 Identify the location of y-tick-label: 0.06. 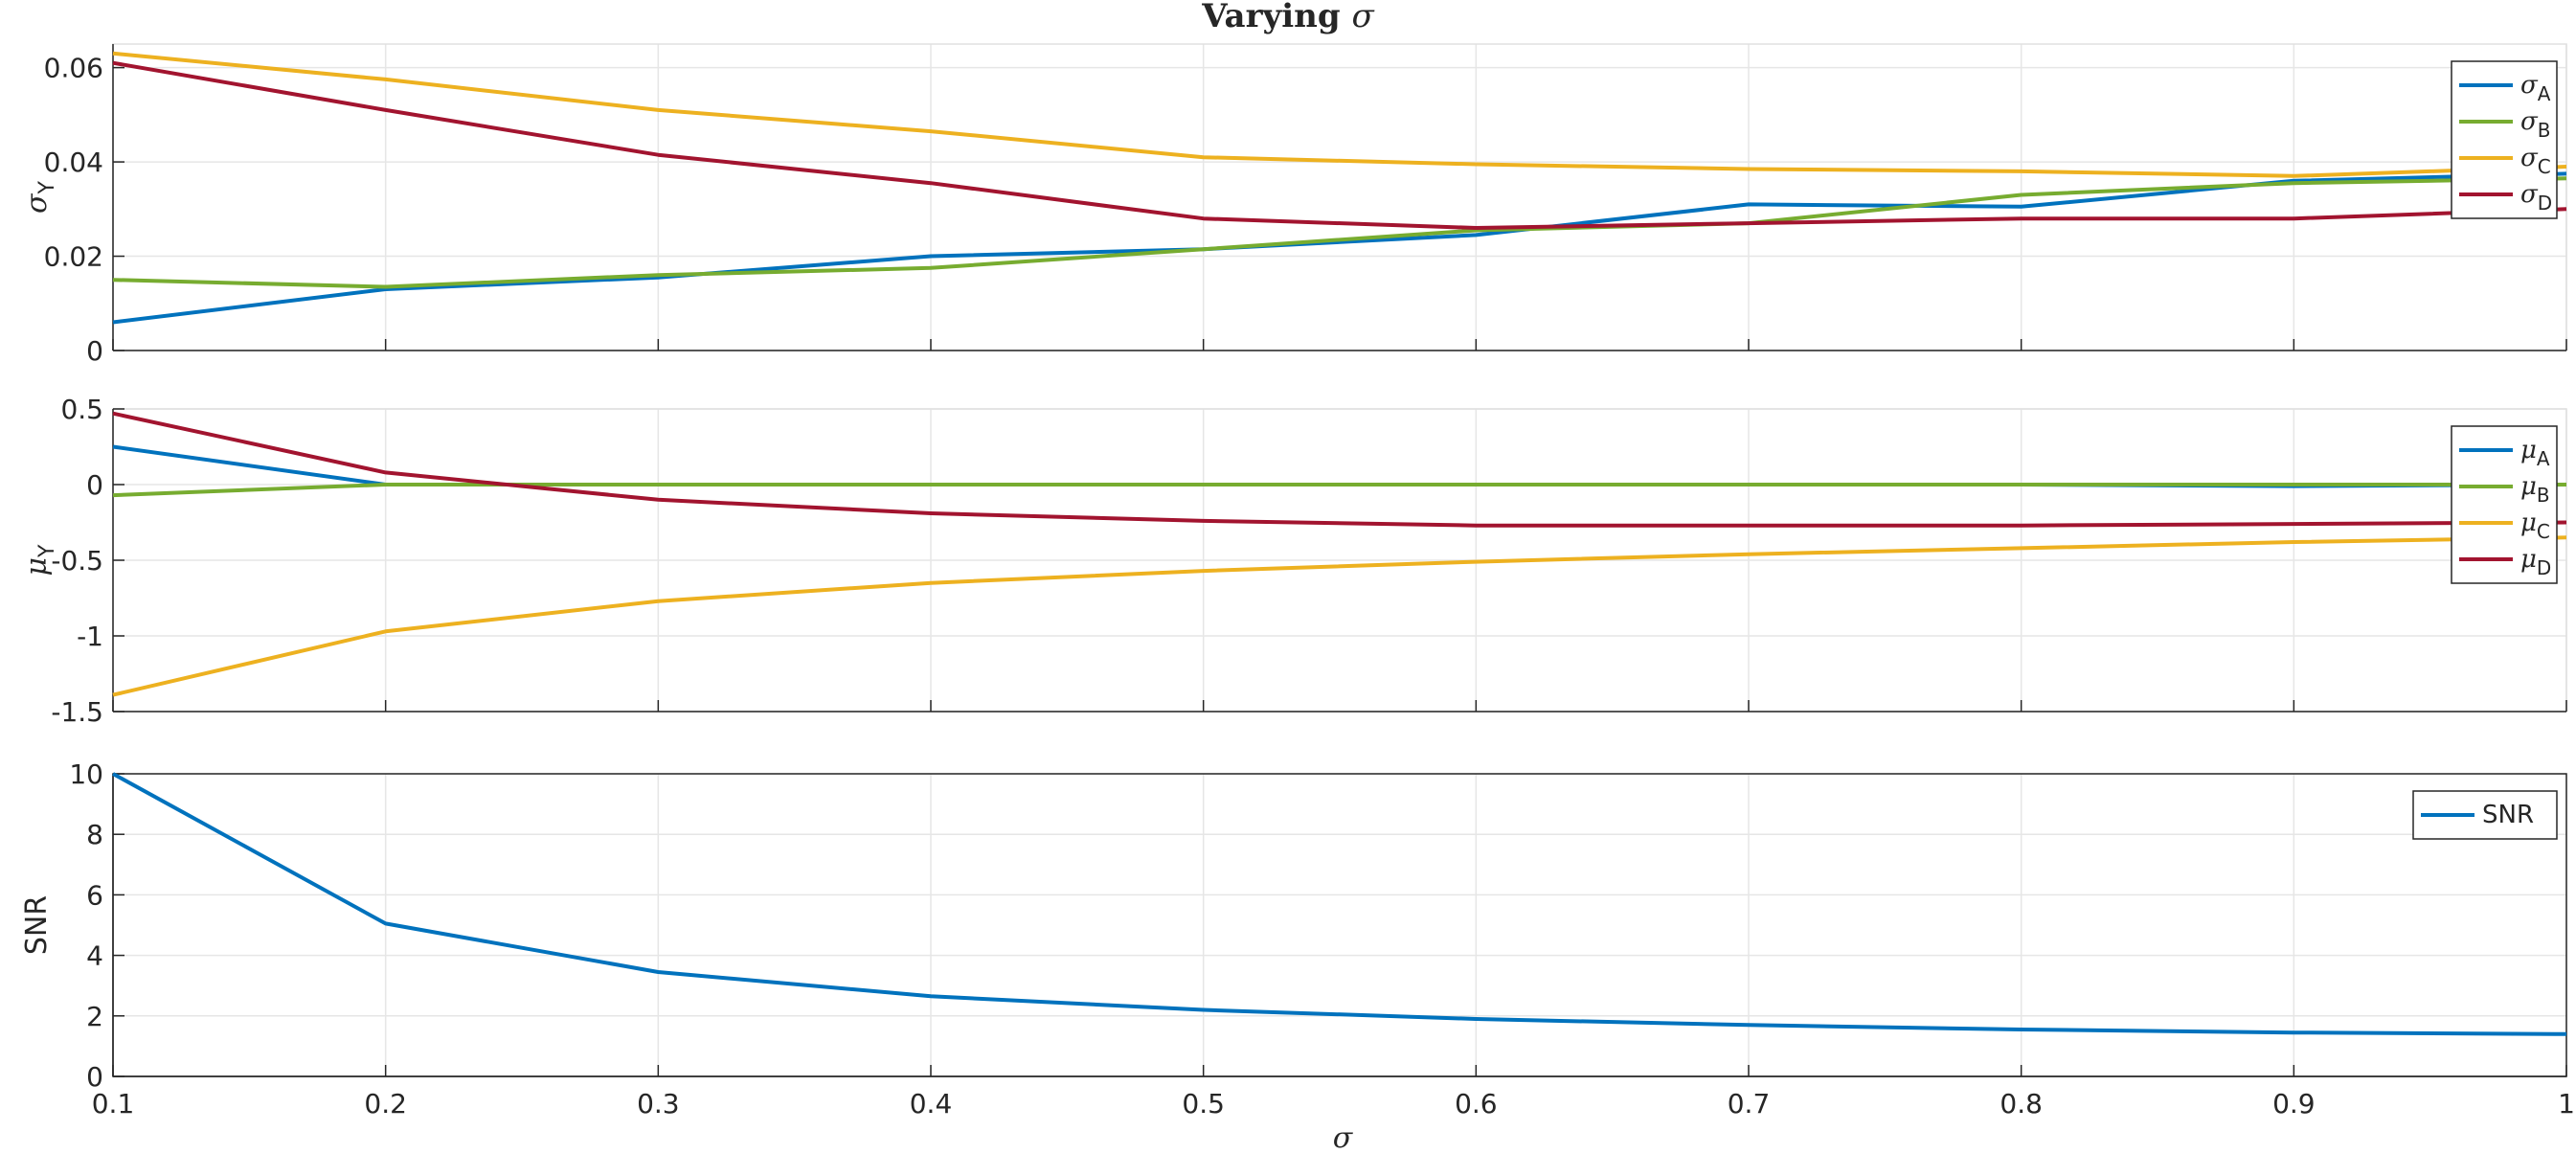
(73, 69).